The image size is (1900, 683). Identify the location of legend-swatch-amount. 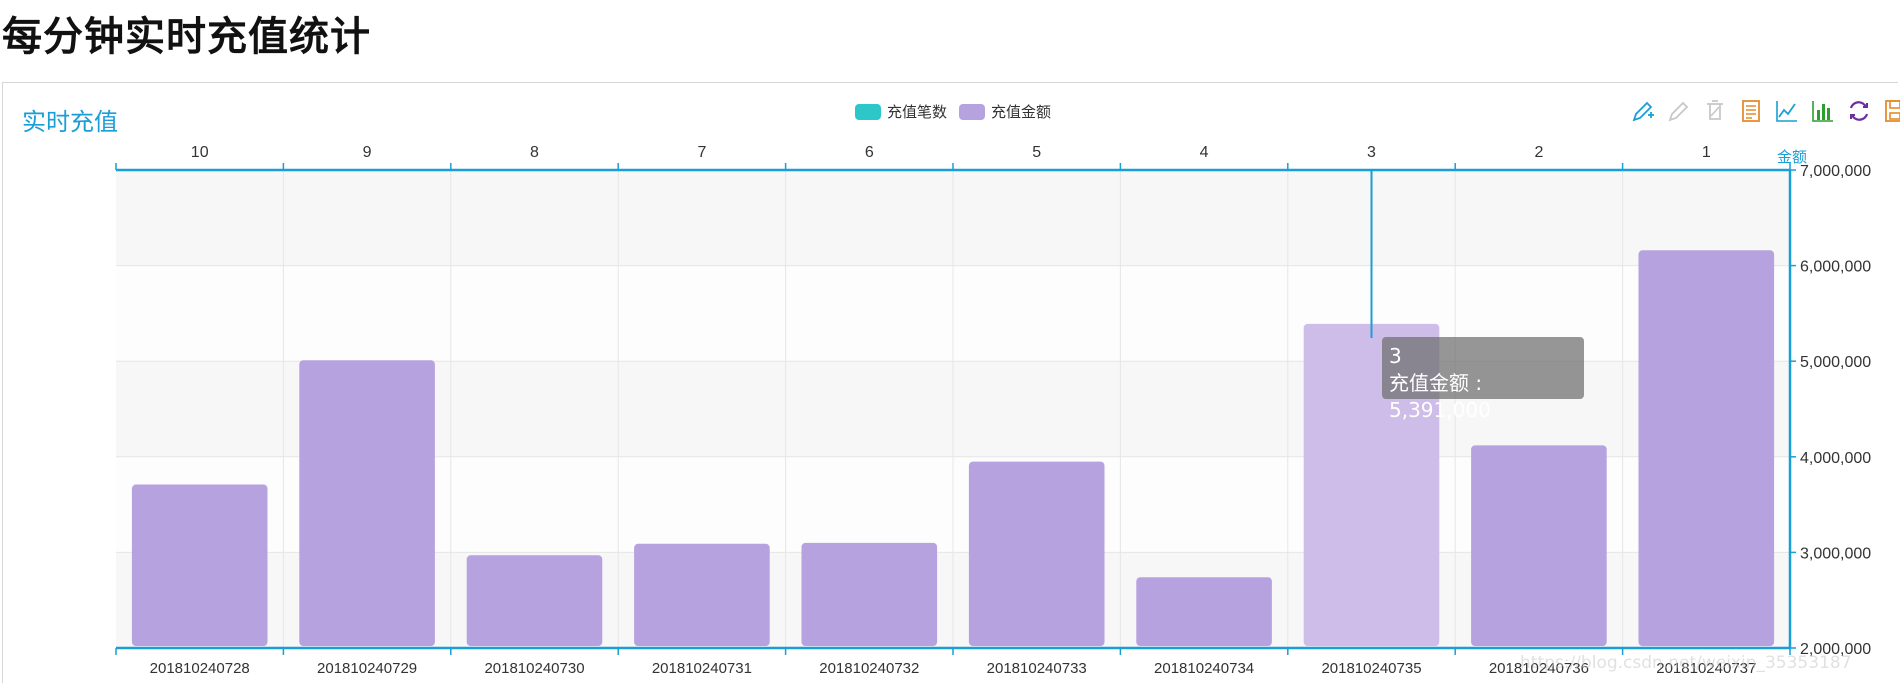
(972, 111).